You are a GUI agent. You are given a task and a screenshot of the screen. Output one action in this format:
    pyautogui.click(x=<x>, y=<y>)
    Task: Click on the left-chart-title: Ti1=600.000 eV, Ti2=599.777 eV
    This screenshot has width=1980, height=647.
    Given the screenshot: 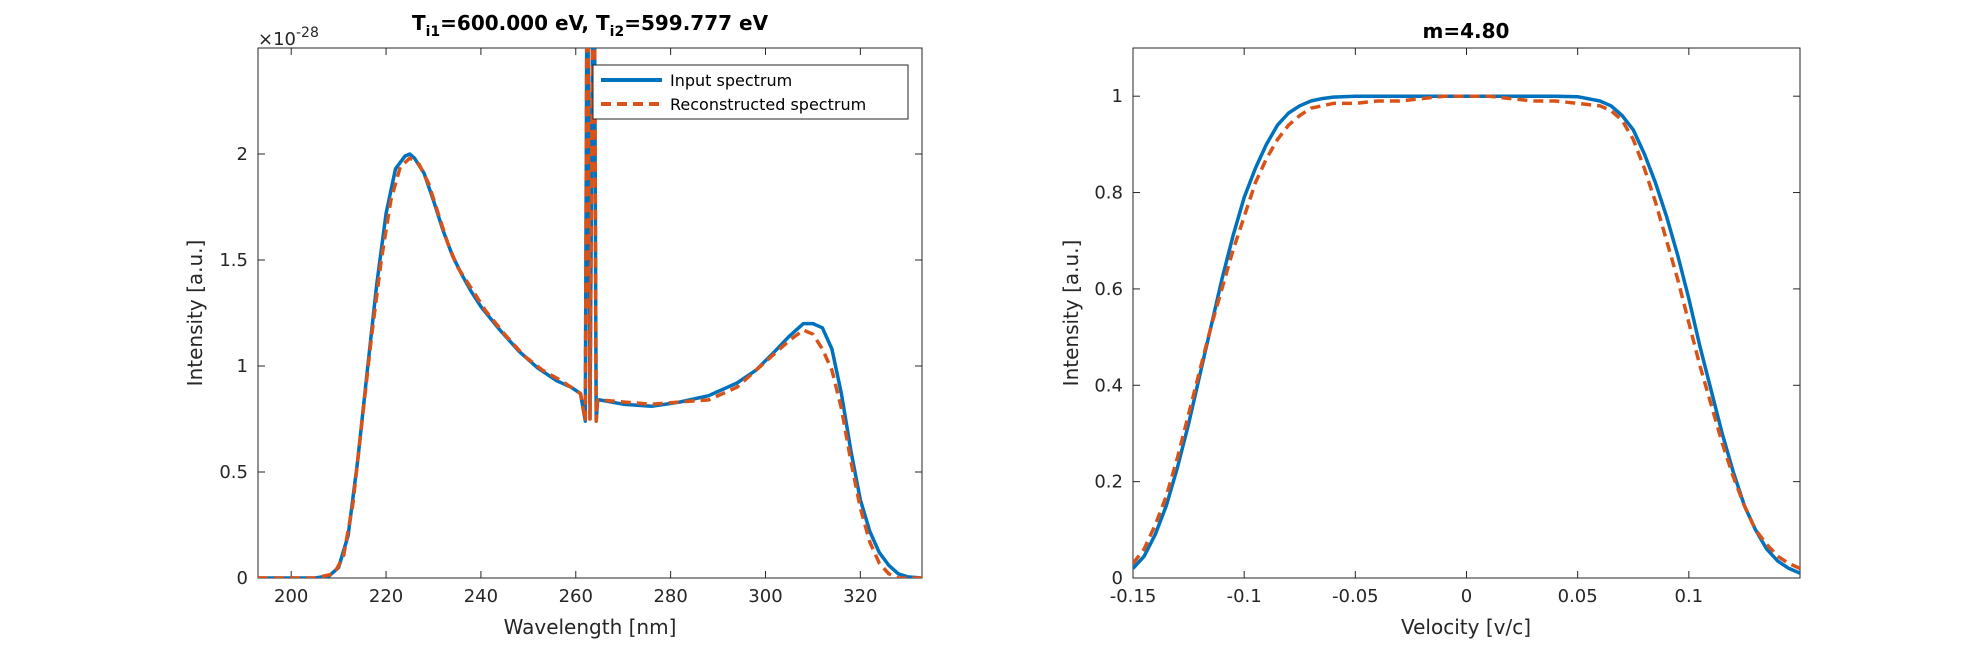 What is the action you would take?
    pyautogui.click(x=590, y=25)
    